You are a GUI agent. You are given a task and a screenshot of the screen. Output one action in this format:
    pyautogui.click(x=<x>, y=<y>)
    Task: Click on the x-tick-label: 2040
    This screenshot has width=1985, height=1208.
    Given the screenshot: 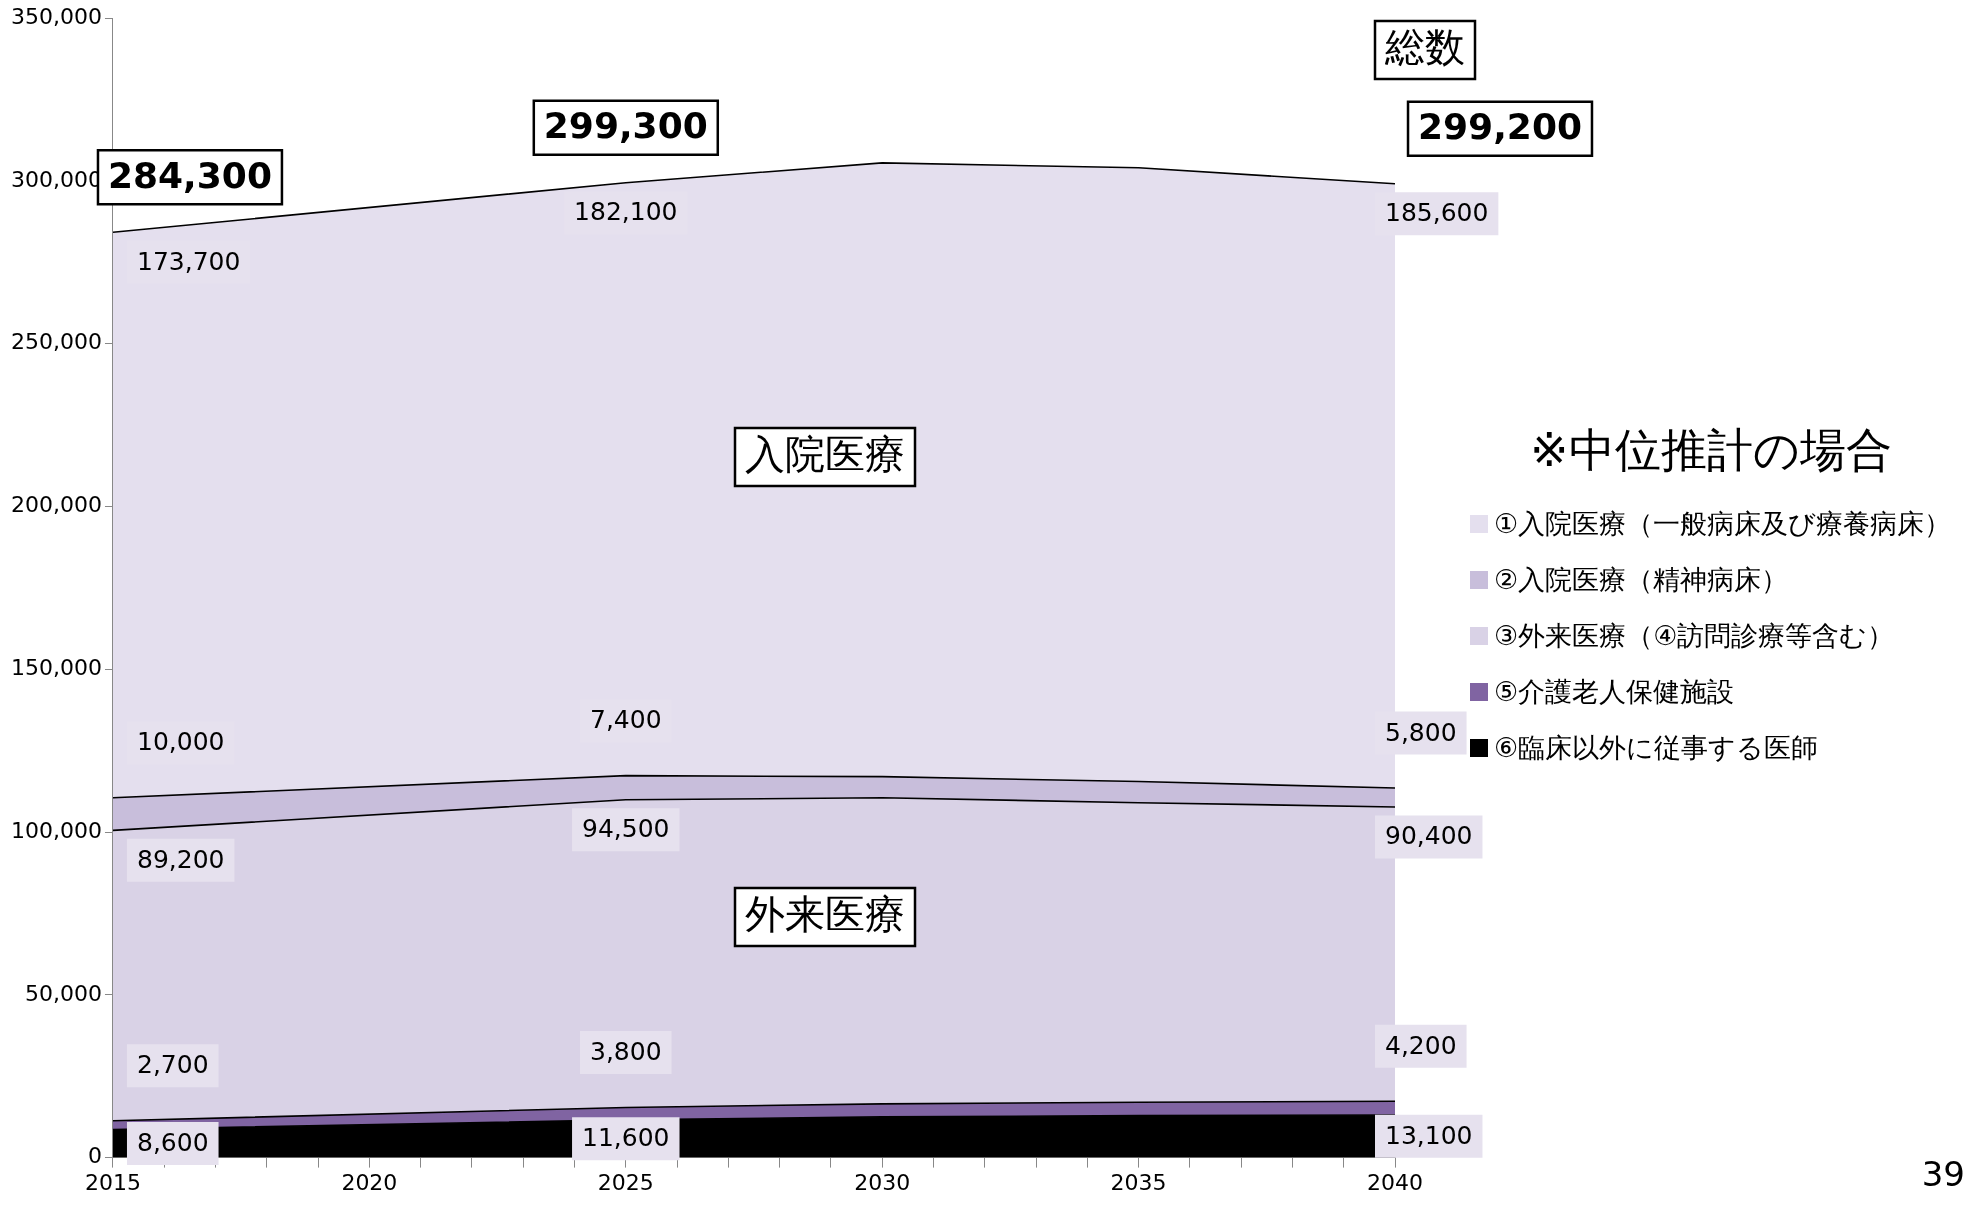 What is the action you would take?
    pyautogui.click(x=1395, y=1182)
    